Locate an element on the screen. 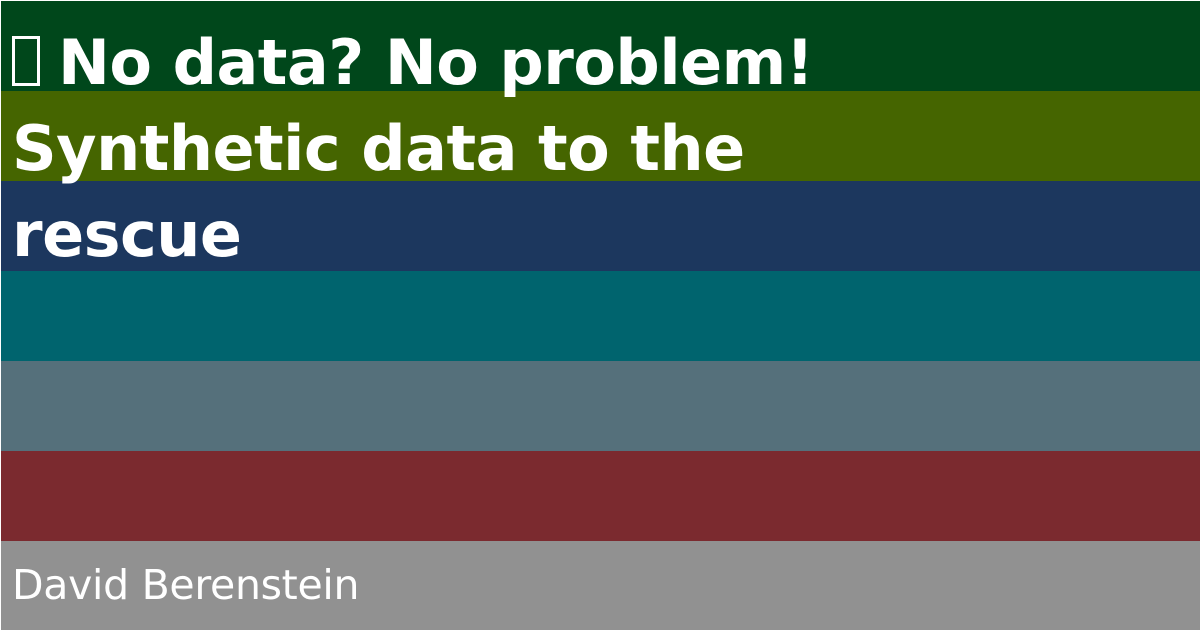  stripe-olive is located at coordinates (600, 136).